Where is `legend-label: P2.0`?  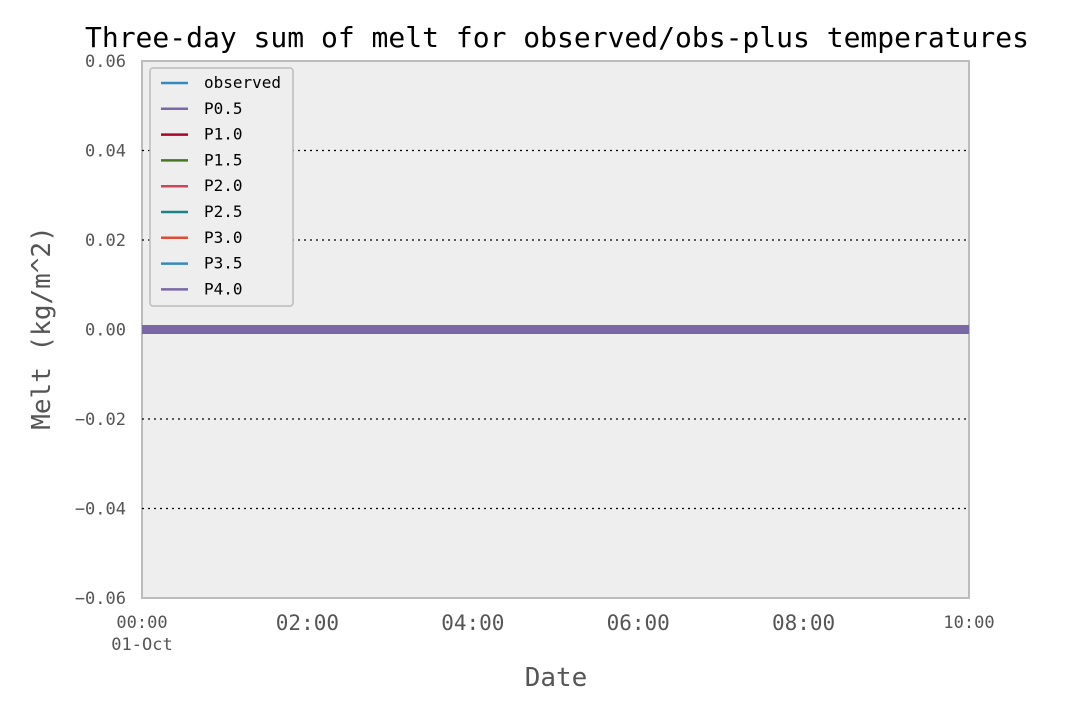
legend-label: P2.0 is located at coordinates (223, 185).